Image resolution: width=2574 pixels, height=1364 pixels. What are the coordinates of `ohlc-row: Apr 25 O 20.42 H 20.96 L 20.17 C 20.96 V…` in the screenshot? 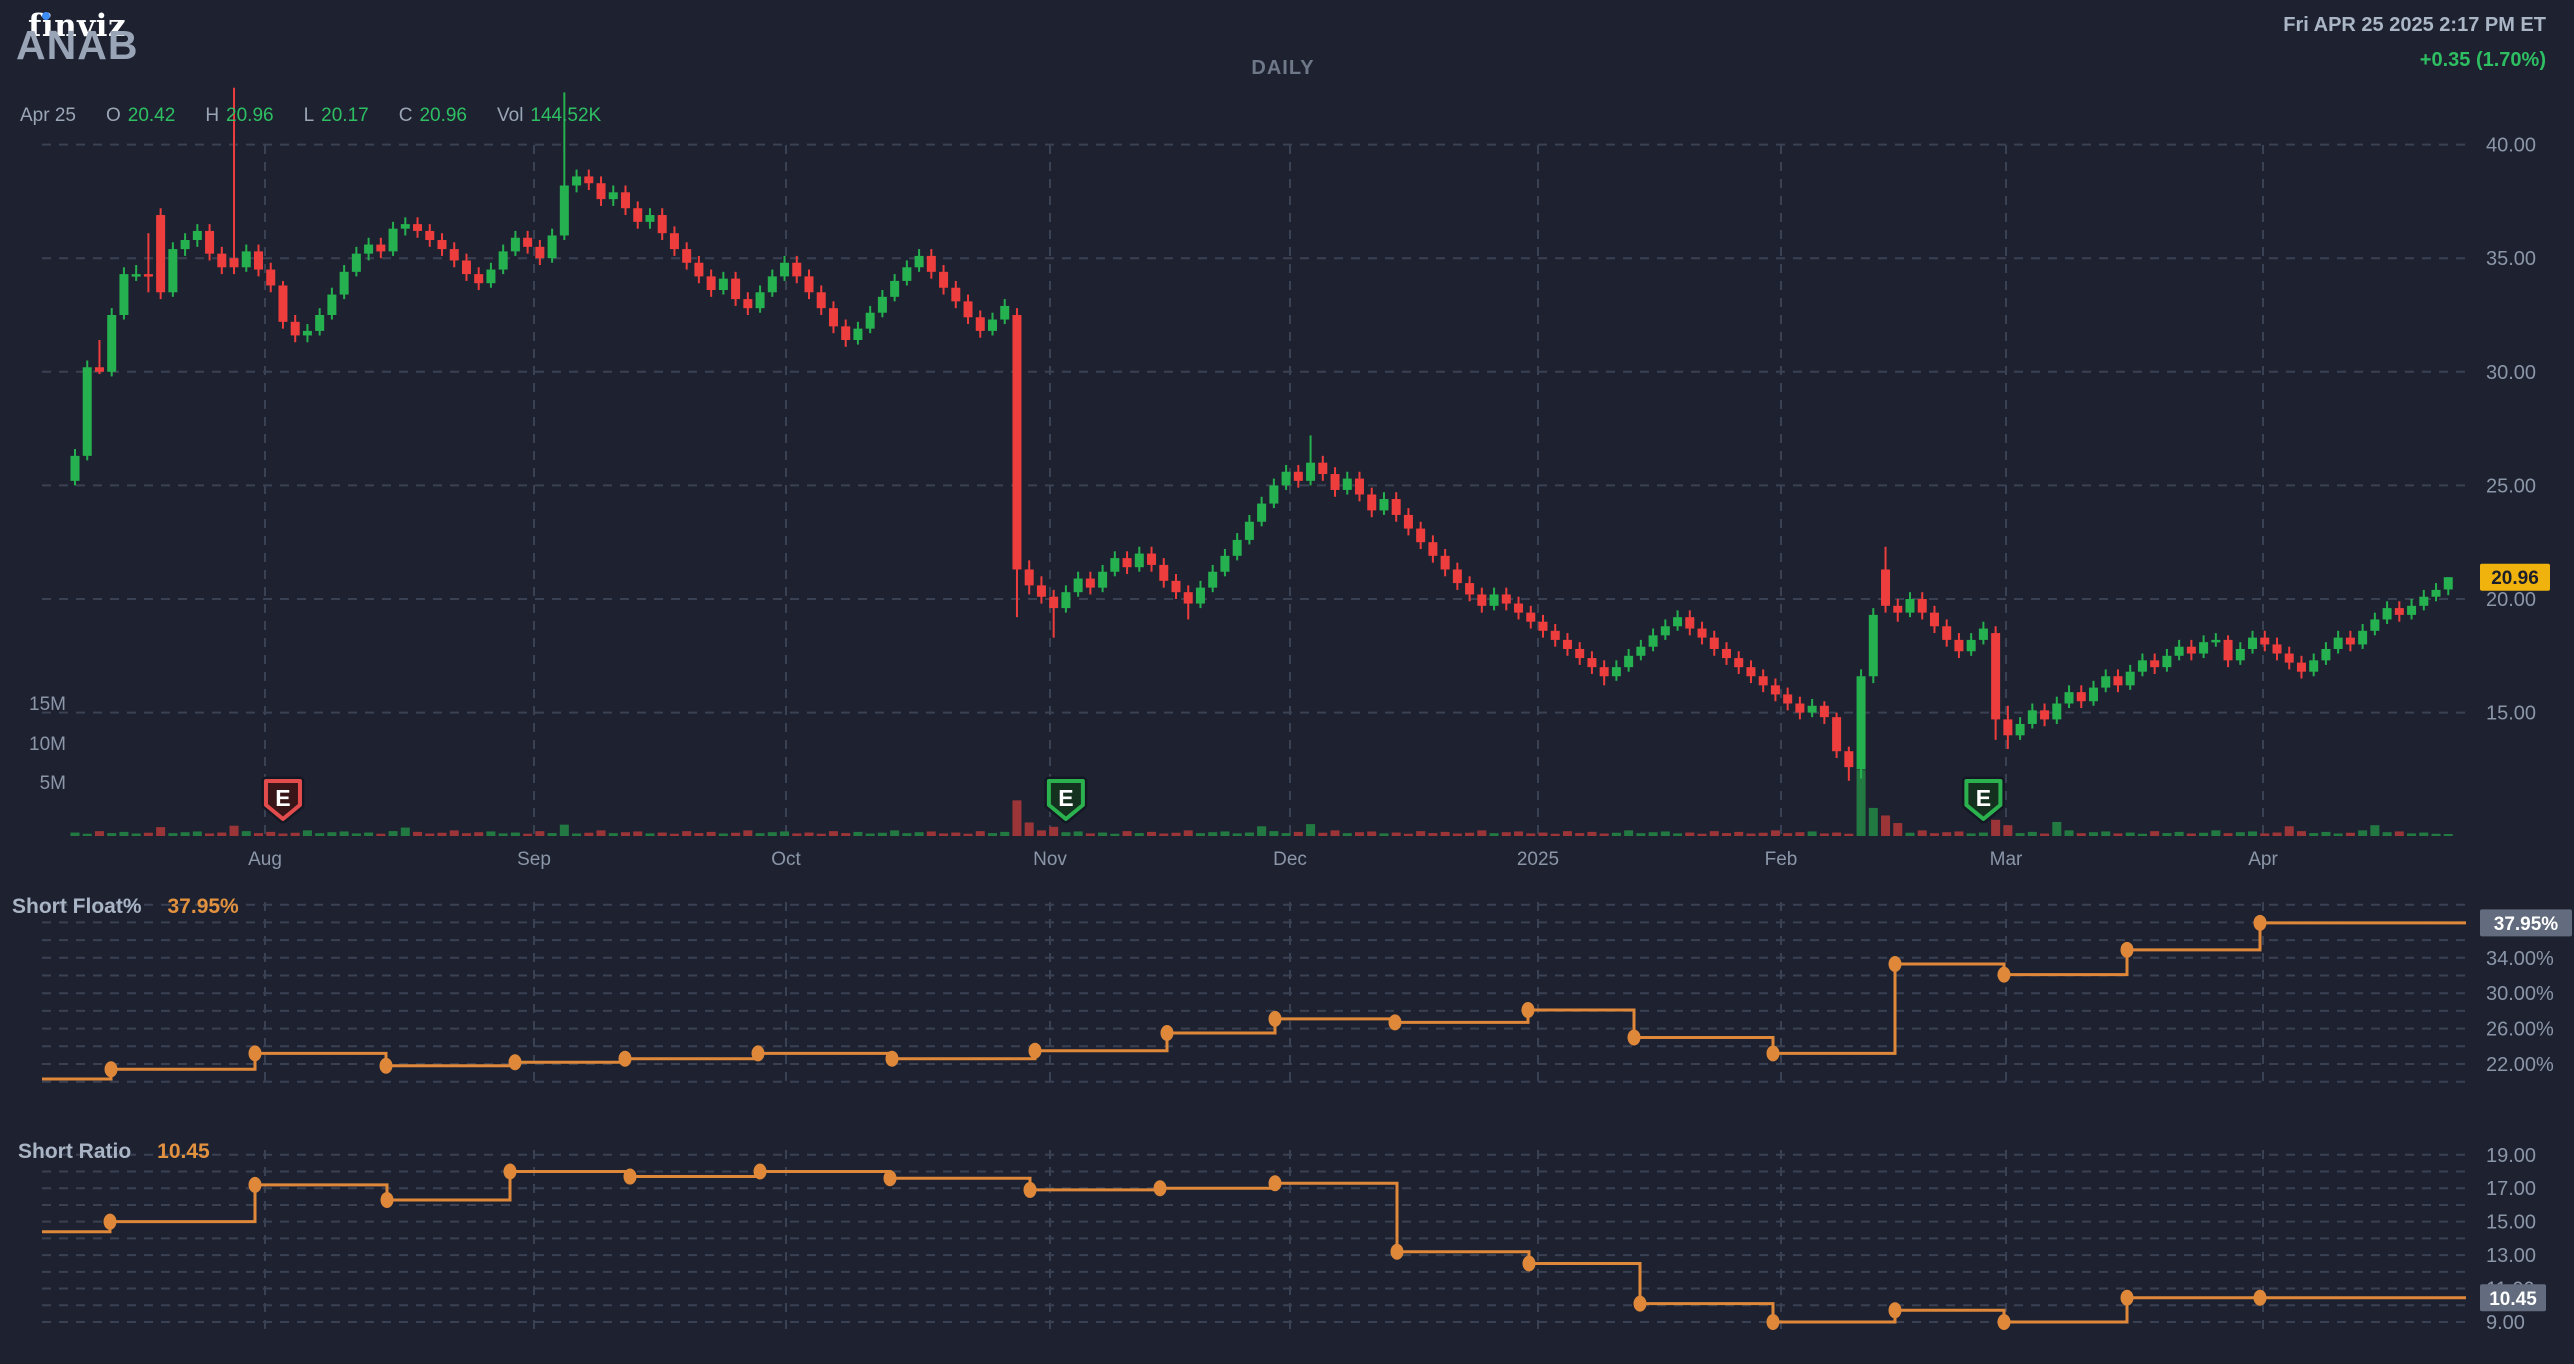 It's located at (310, 116).